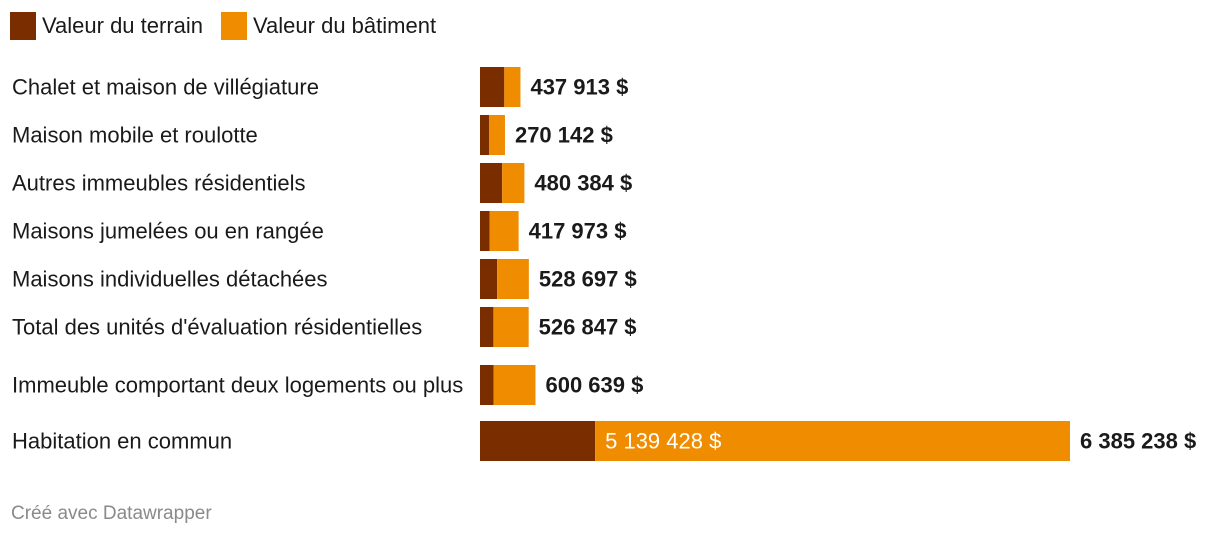 The image size is (1220, 538). What do you see at coordinates (165, 87) in the screenshot?
I see `category-label: Chalet et maison de villégiature` at bounding box center [165, 87].